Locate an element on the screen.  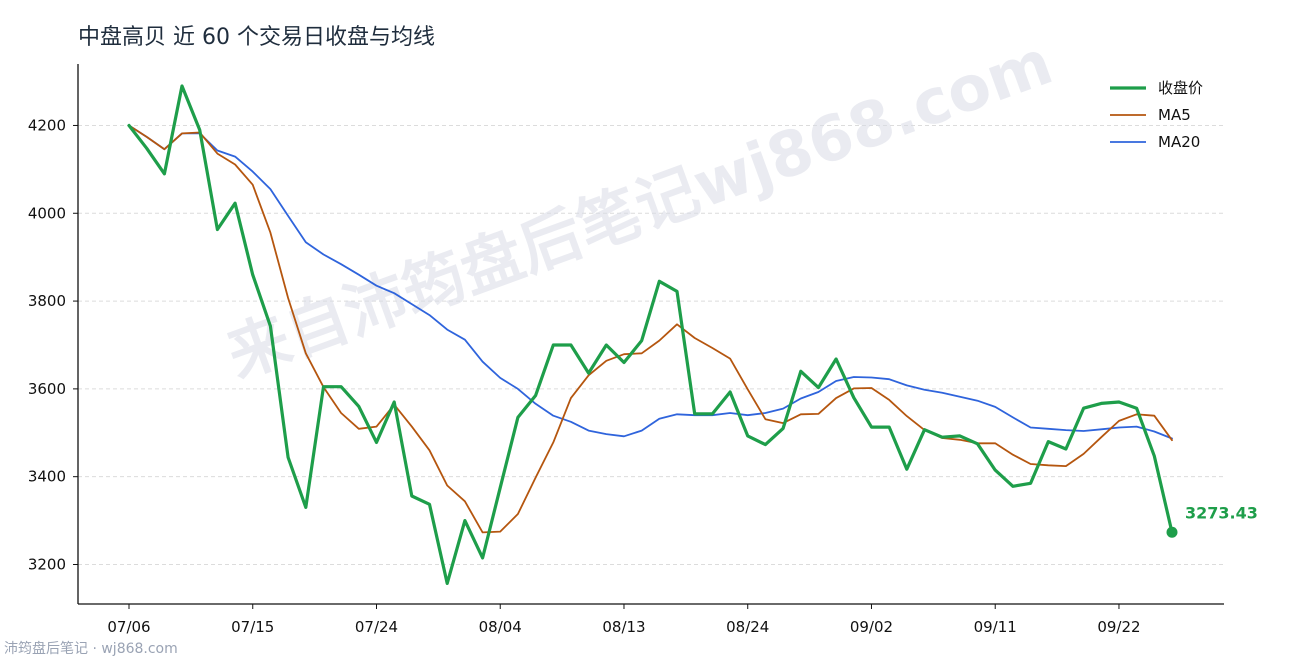
footer-credit: 沛筠盘后笔记 · wj868.com is located at coordinates (91, 648).